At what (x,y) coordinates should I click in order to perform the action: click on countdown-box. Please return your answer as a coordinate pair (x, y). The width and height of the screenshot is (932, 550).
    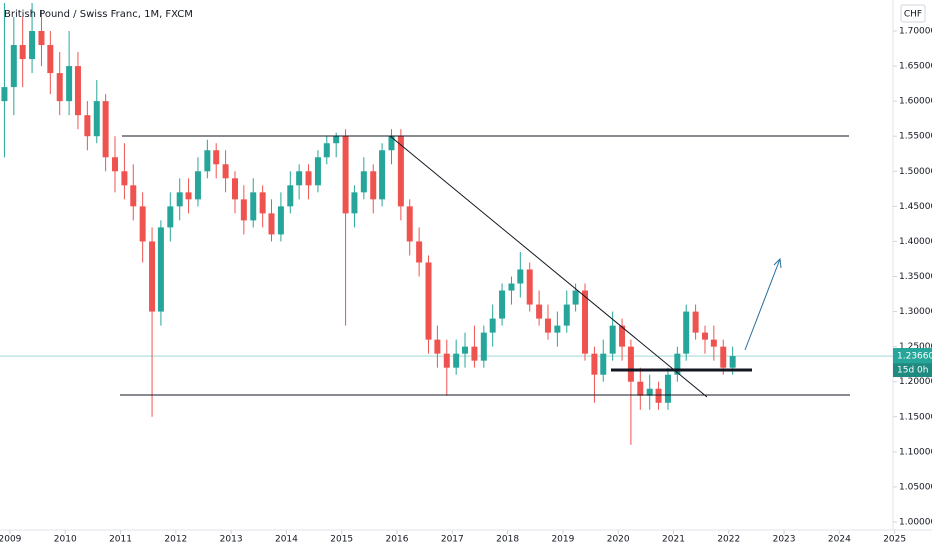
    Looking at the image, I should click on (912, 370).